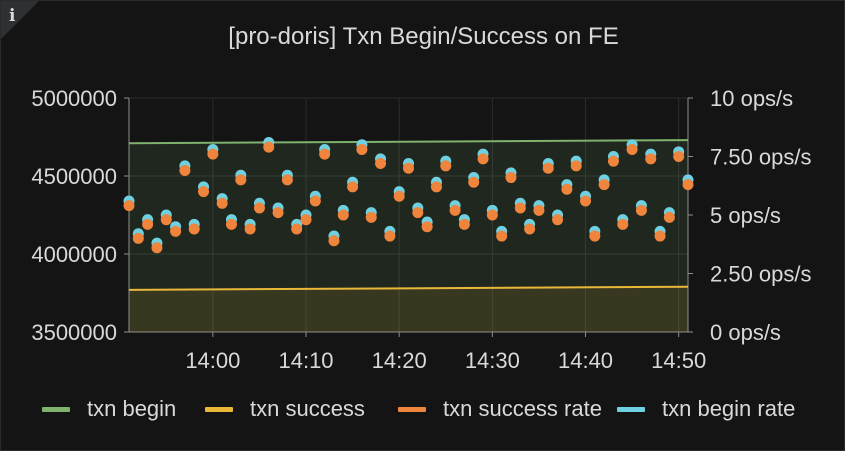  What do you see at coordinates (408, 142) in the screenshot?
I see `series-line-txn-begin` at bounding box center [408, 142].